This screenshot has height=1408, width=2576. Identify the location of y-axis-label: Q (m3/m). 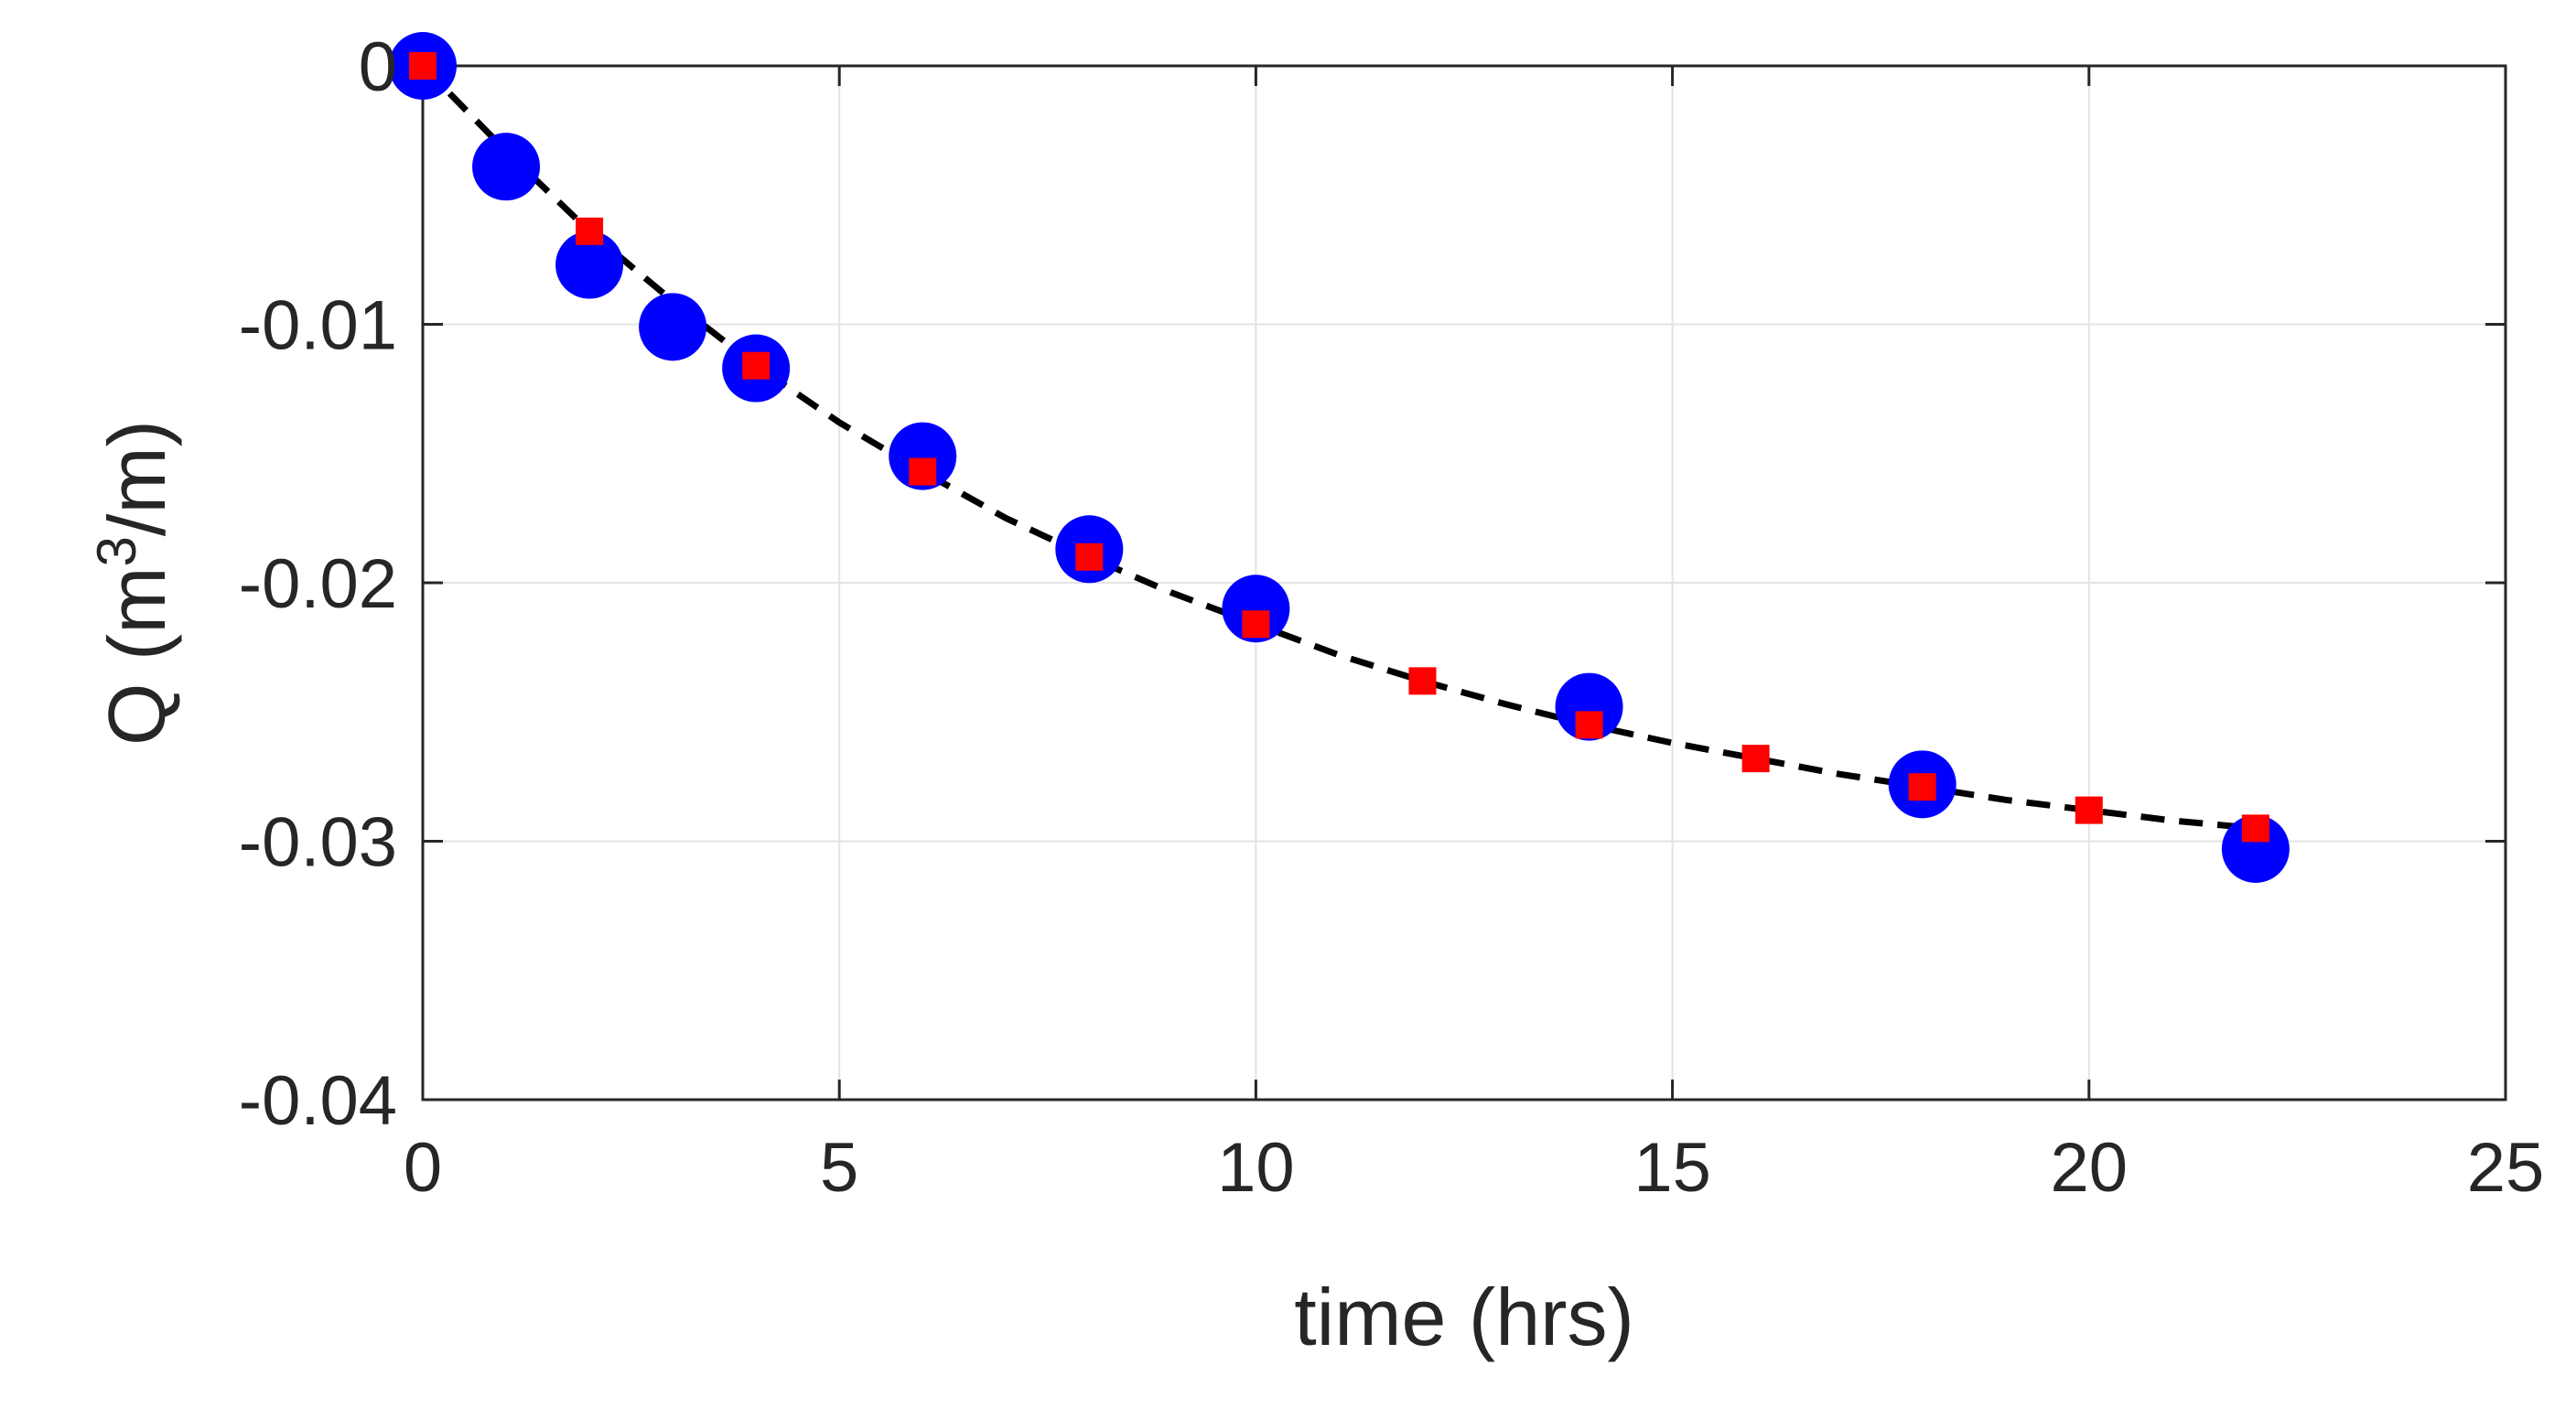
(134, 583).